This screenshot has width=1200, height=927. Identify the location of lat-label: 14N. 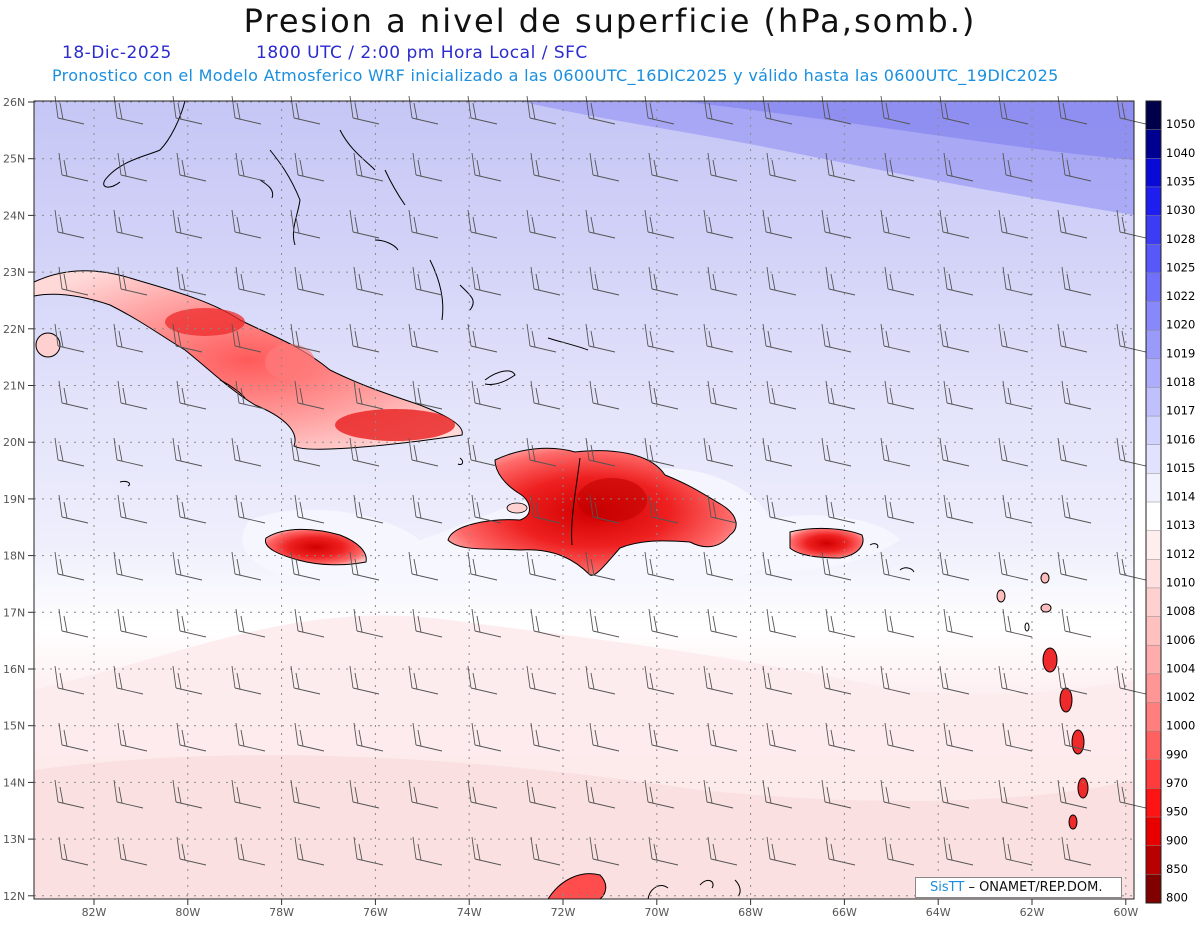
(14, 782).